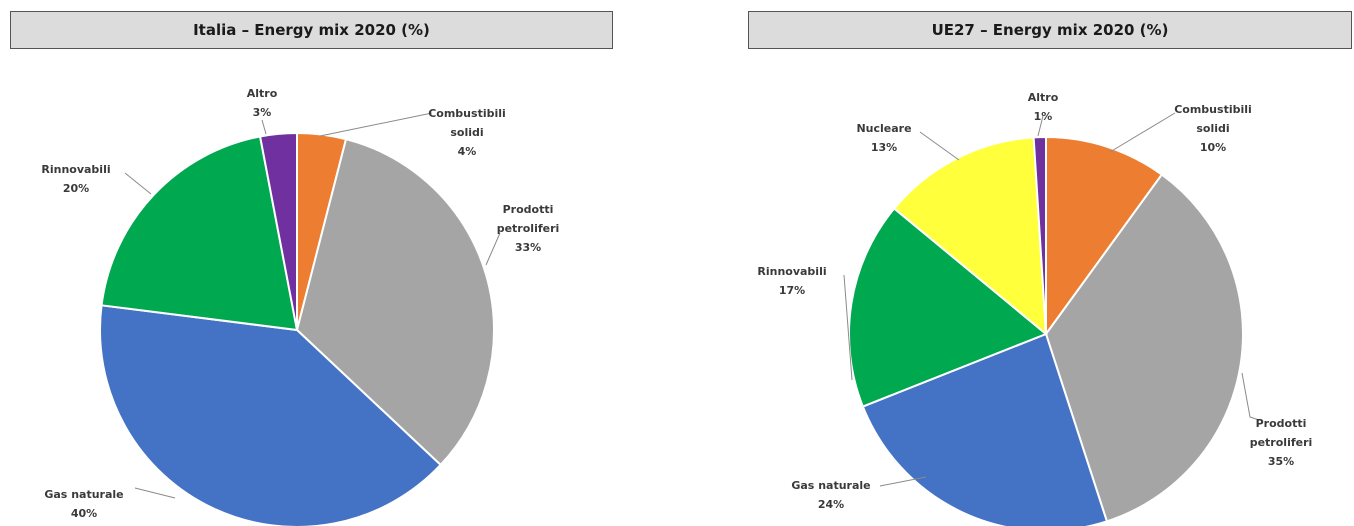 The height and width of the screenshot is (526, 1354). I want to click on chart-title-italia: Italia – Energy mix 2020 (%), so click(311, 30).